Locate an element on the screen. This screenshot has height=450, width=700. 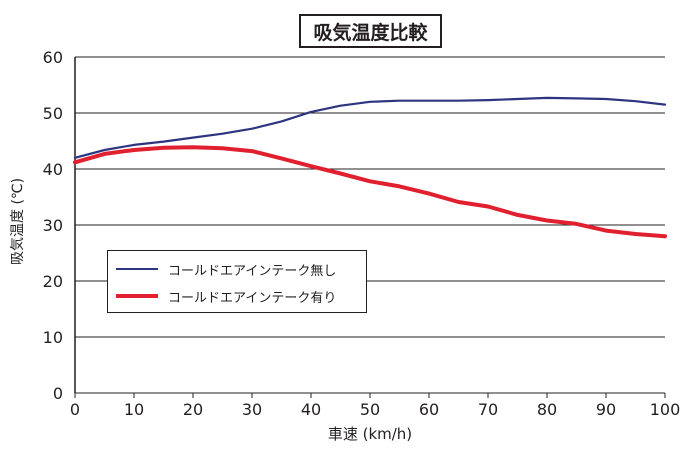
x-tick-label: 80 is located at coordinates (547, 409).